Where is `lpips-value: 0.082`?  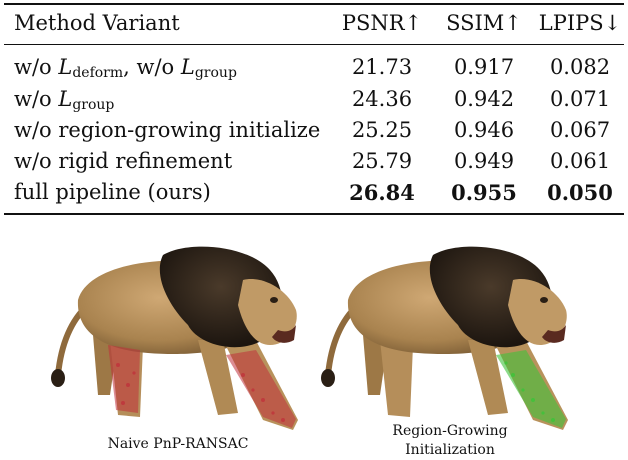
lpips-value: 0.082 is located at coordinates (580, 67).